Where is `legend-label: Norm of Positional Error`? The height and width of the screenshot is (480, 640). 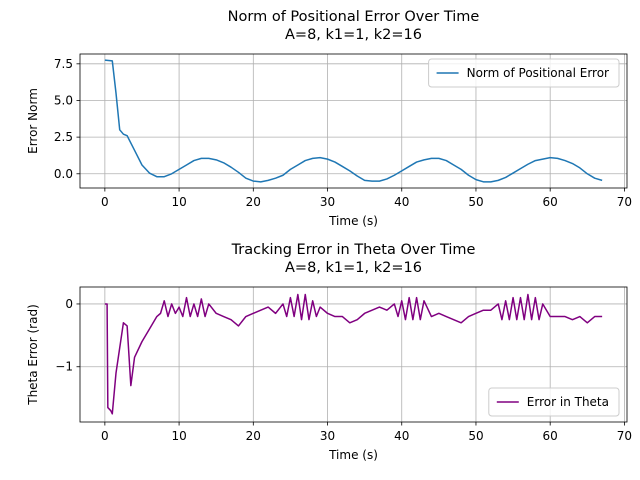
legend-label: Norm of Positional Error is located at coordinates (538, 73).